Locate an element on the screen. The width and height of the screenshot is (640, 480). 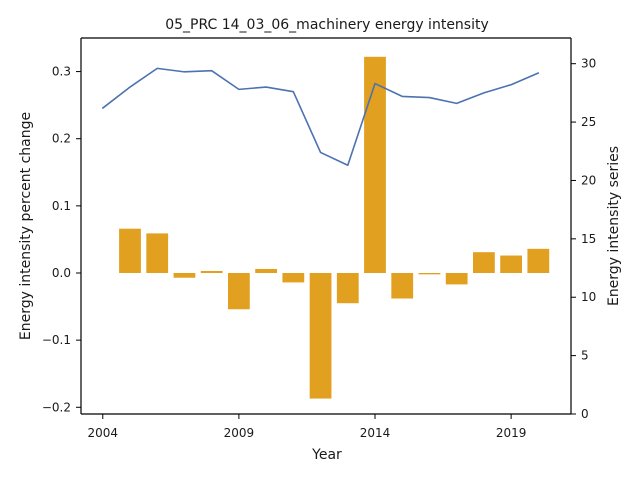
bar-2006 is located at coordinates (157, 253).